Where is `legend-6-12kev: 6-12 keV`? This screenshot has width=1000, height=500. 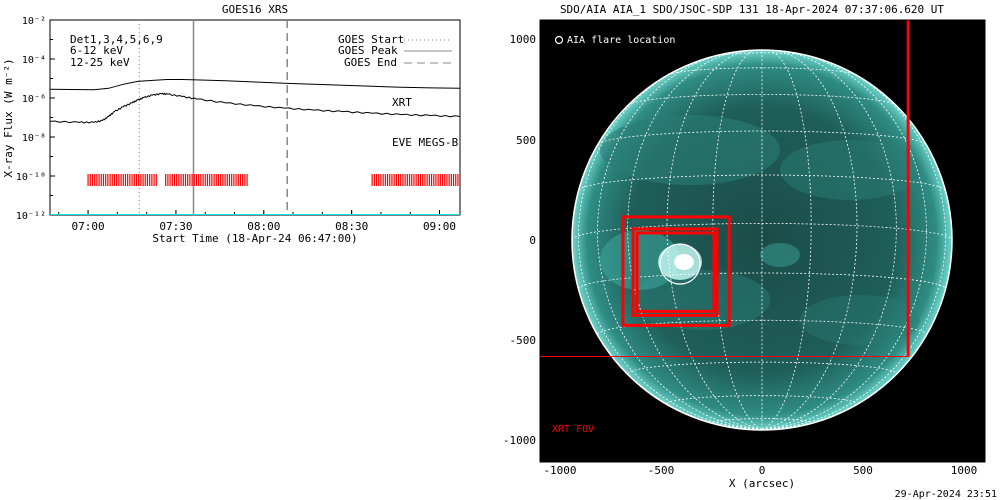
legend-6-12kev: 6-12 keV is located at coordinates (96, 50).